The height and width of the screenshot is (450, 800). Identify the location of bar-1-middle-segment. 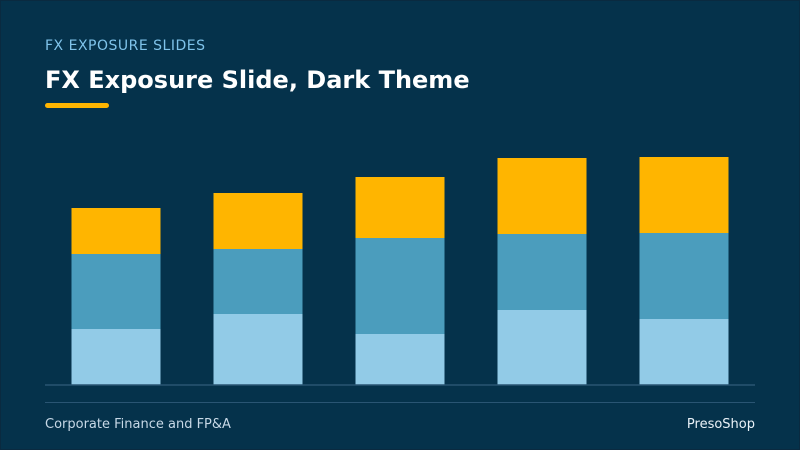
(116, 291).